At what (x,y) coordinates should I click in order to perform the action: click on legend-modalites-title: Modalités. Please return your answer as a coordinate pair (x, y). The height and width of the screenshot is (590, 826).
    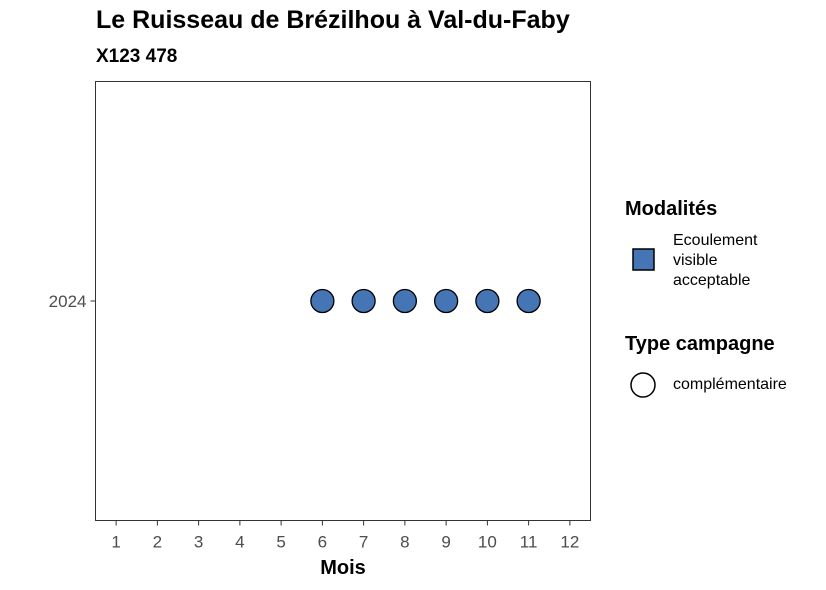
    Looking at the image, I should click on (671, 209).